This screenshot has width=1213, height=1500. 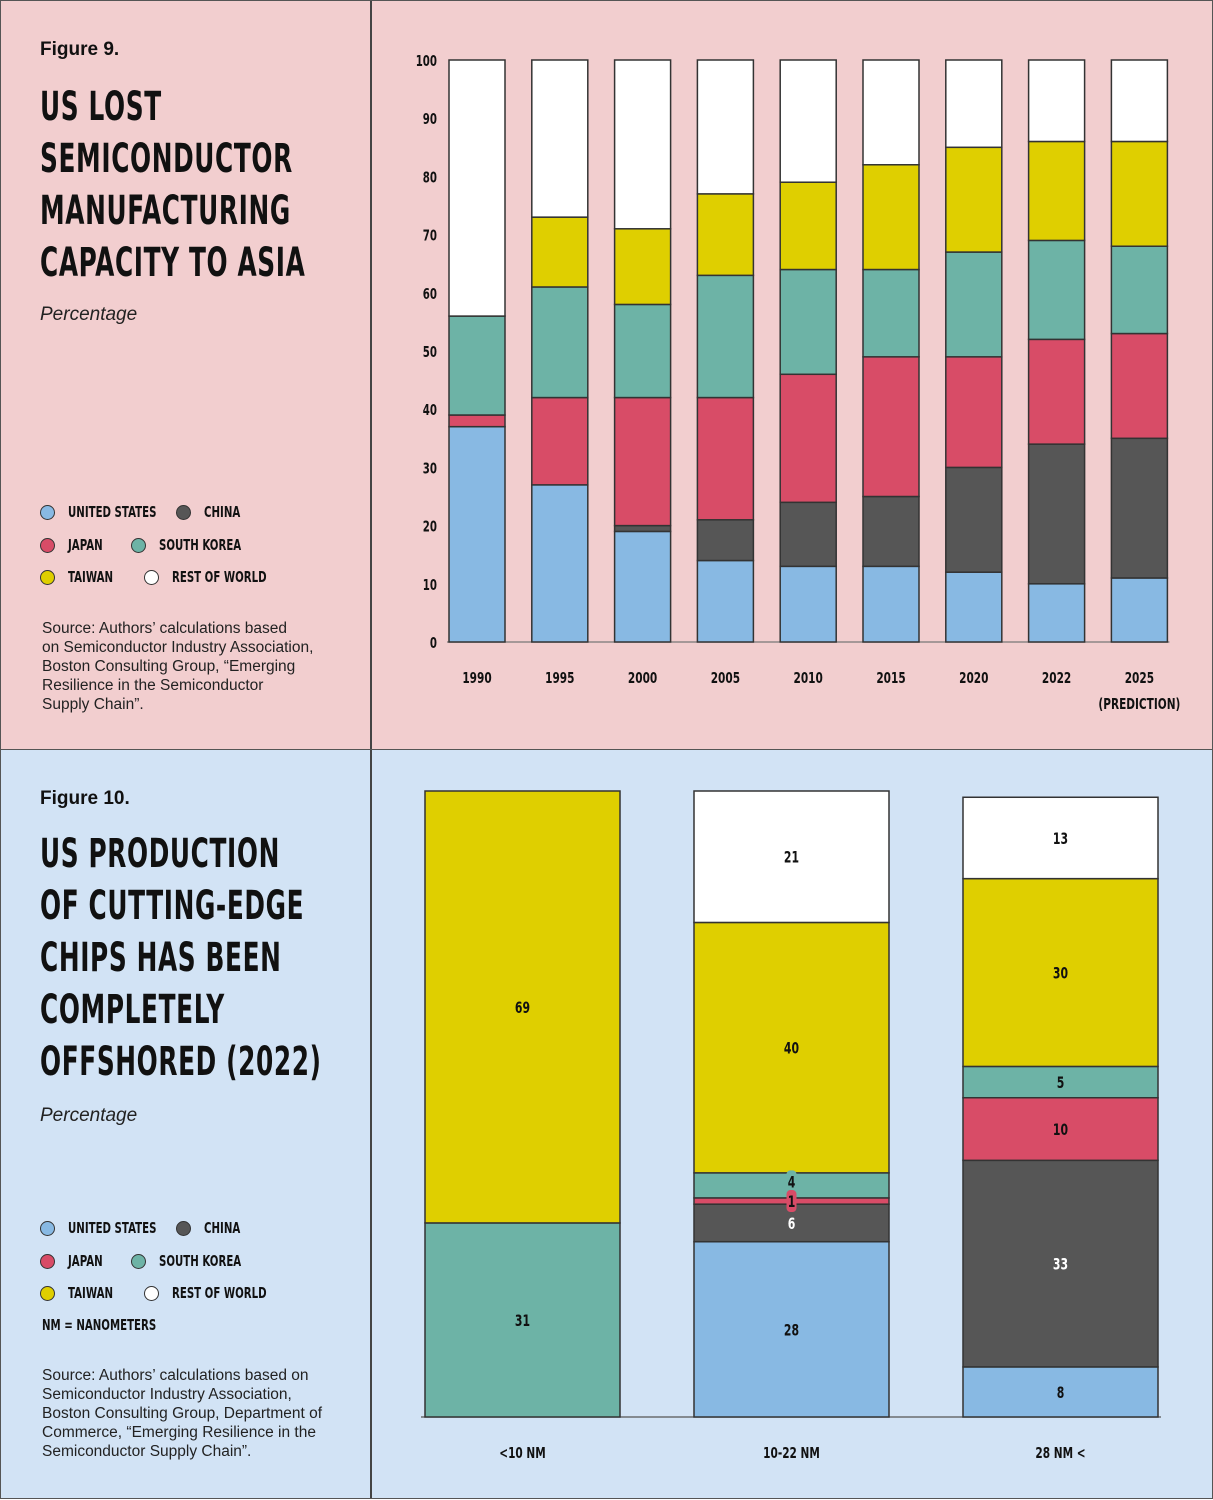 I want to click on data-label: 13, so click(x=1060, y=839).